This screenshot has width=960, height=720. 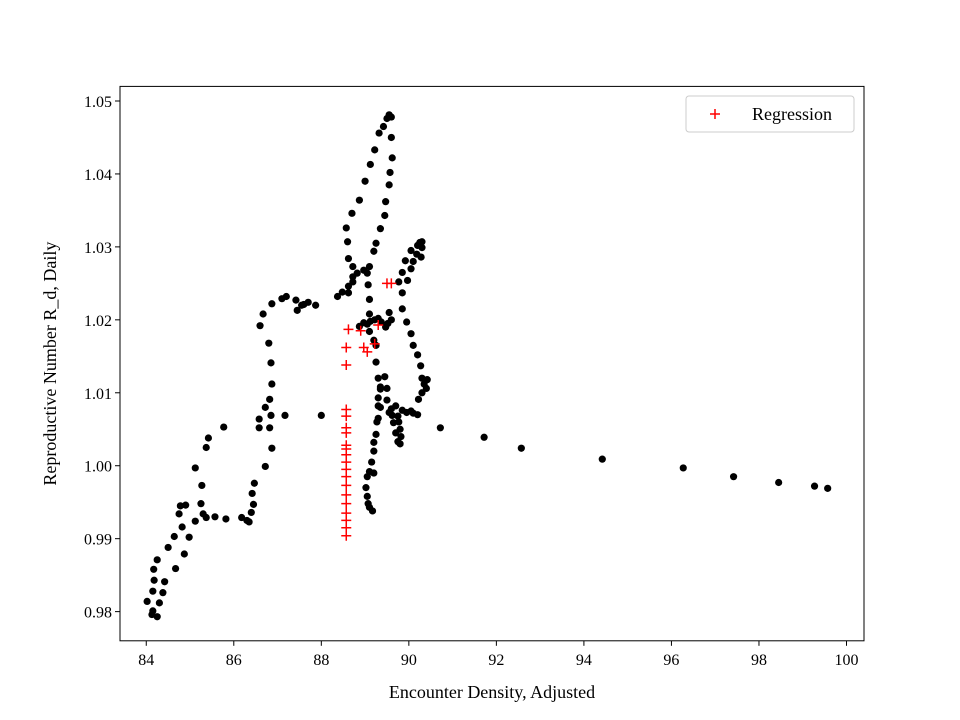 What do you see at coordinates (98, 394) in the screenshot?
I see `y-tick-label: 1.01` at bounding box center [98, 394].